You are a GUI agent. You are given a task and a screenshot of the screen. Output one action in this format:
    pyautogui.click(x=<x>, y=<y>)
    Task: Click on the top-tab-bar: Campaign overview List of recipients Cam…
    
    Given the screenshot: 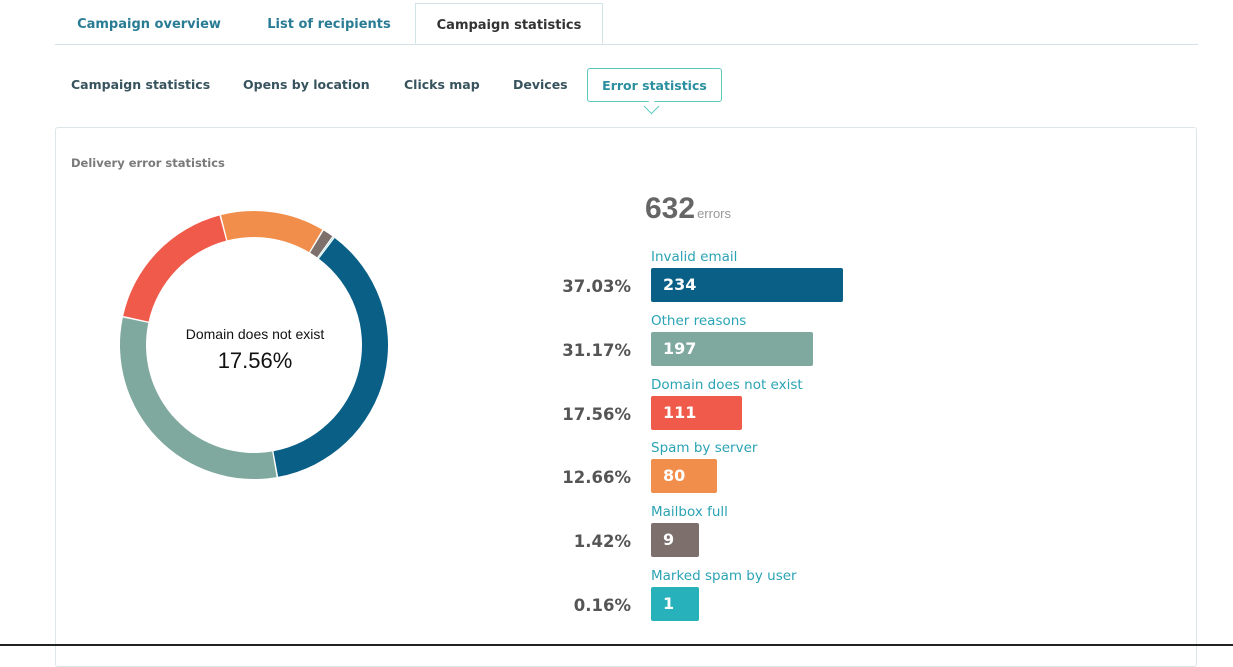 What is the action you would take?
    pyautogui.click(x=626, y=22)
    